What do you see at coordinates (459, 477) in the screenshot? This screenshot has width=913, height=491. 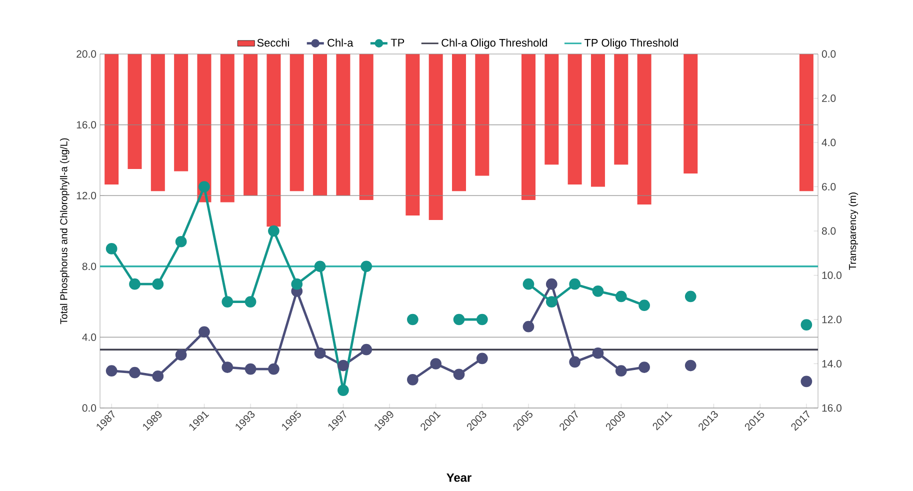 I see `x-axis-title: Year` at bounding box center [459, 477].